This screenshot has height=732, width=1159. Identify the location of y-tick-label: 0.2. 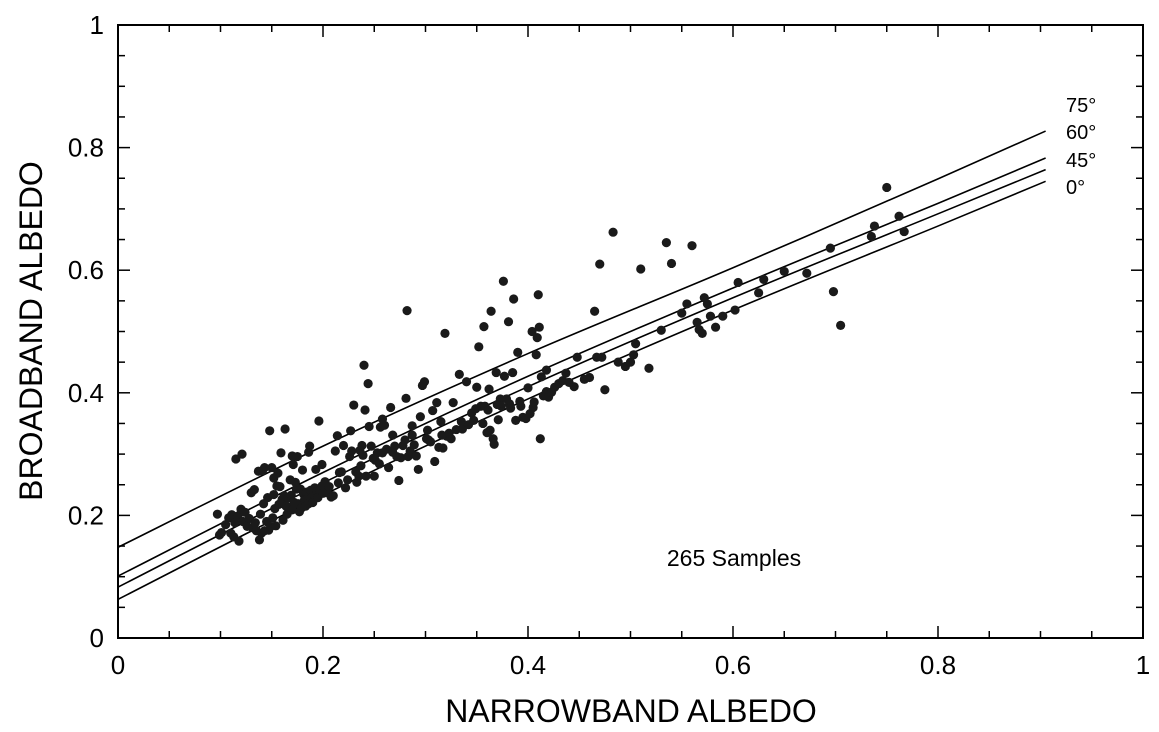
(86, 515).